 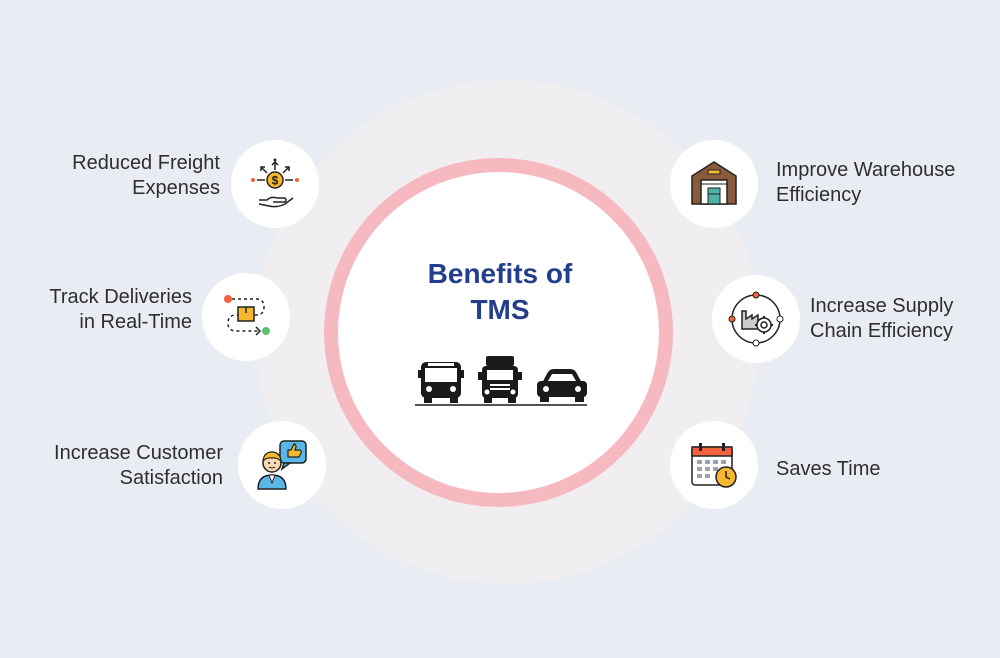 I want to click on benefit-track-deliveries-label: Track Deliveries in Real-Time, so click(x=120, y=309).